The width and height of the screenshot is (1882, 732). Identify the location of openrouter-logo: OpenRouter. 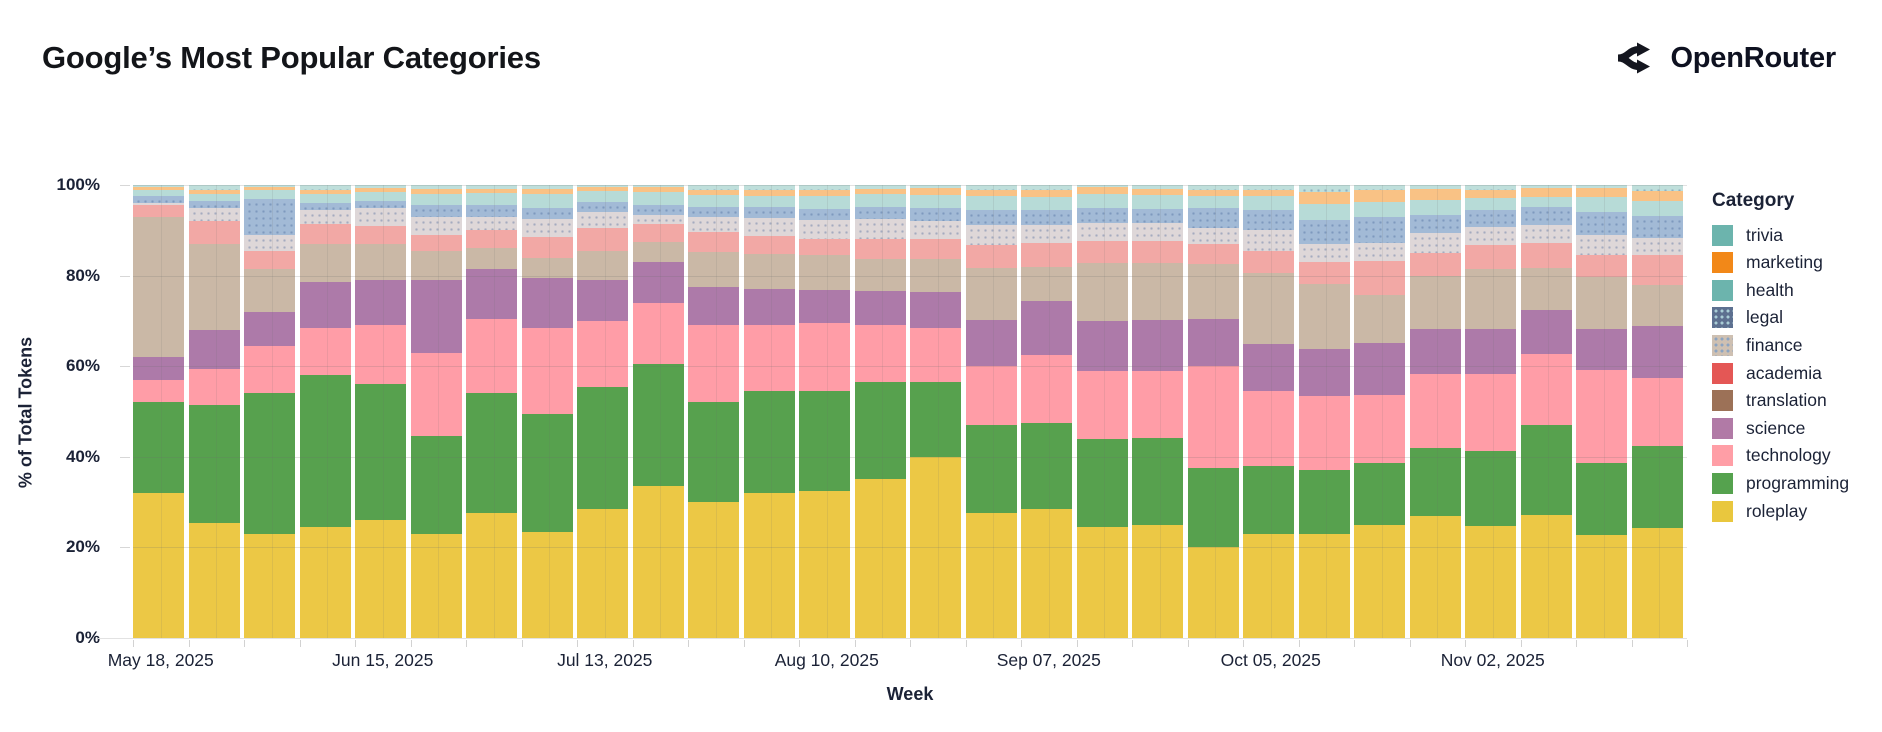
(1725, 58).